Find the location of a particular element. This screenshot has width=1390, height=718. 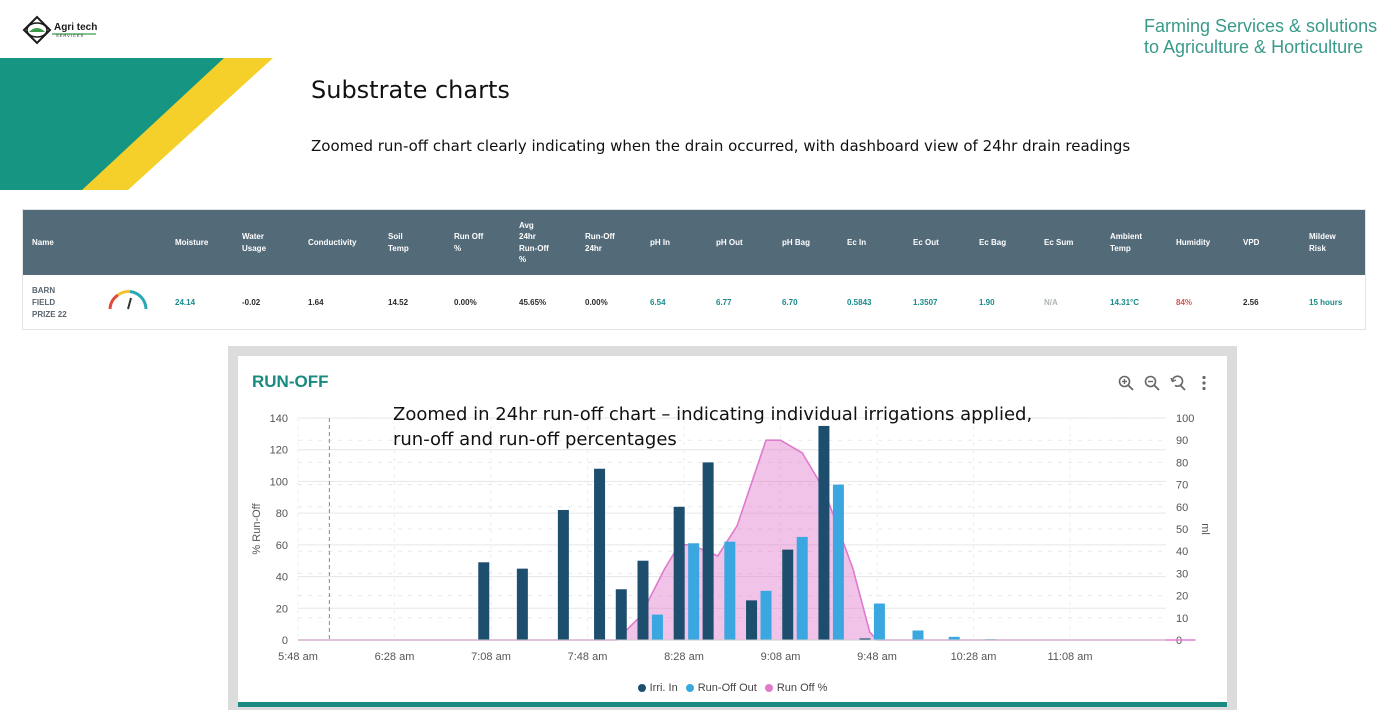

y2-tick-label: 50 is located at coordinates (1182, 530).